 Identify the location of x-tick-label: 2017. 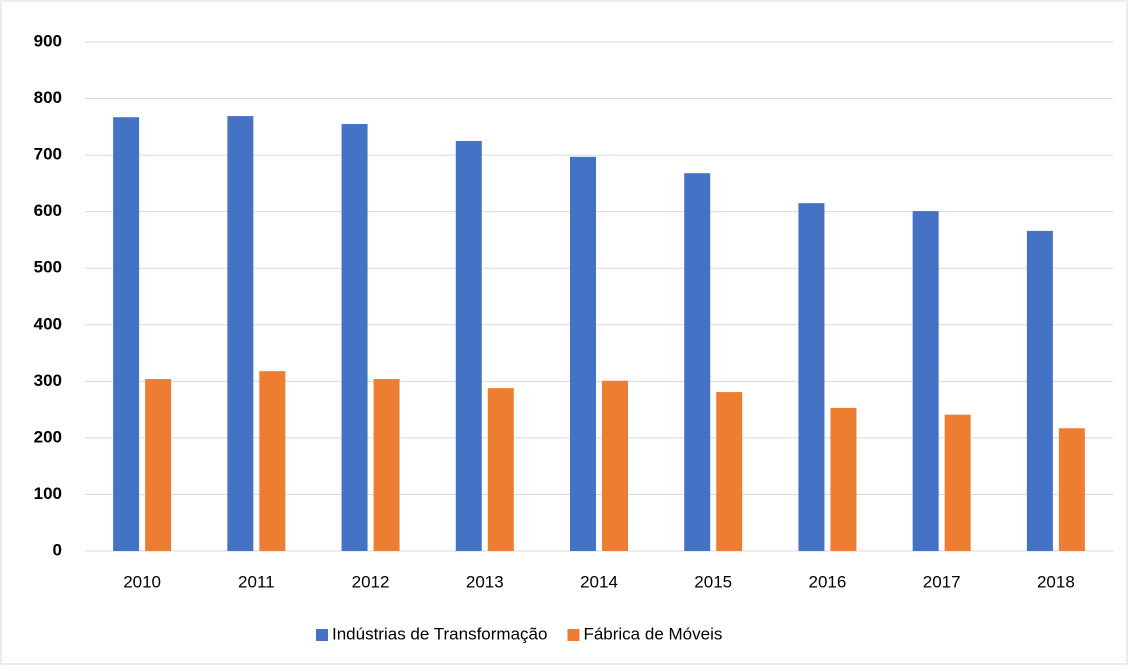
(942, 581).